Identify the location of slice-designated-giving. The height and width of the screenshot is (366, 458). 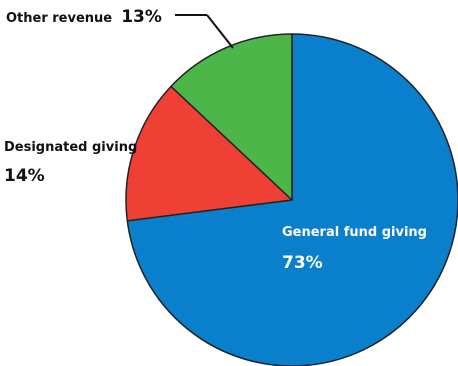
(209, 153).